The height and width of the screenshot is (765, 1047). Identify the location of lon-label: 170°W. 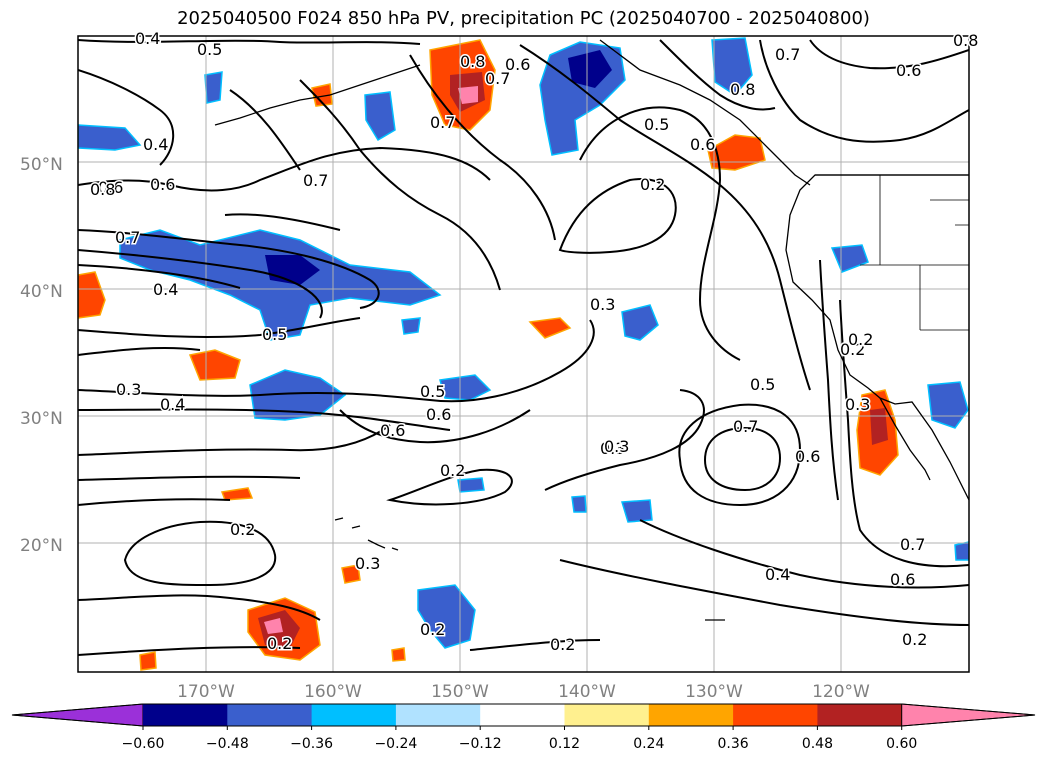
(206, 692).